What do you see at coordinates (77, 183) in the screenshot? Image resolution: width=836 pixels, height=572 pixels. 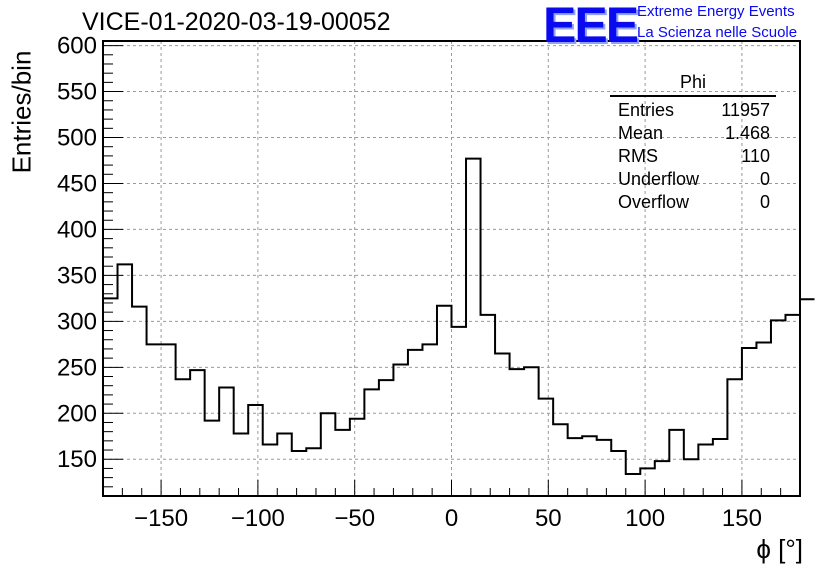 I see `y-tick-label: 450` at bounding box center [77, 183].